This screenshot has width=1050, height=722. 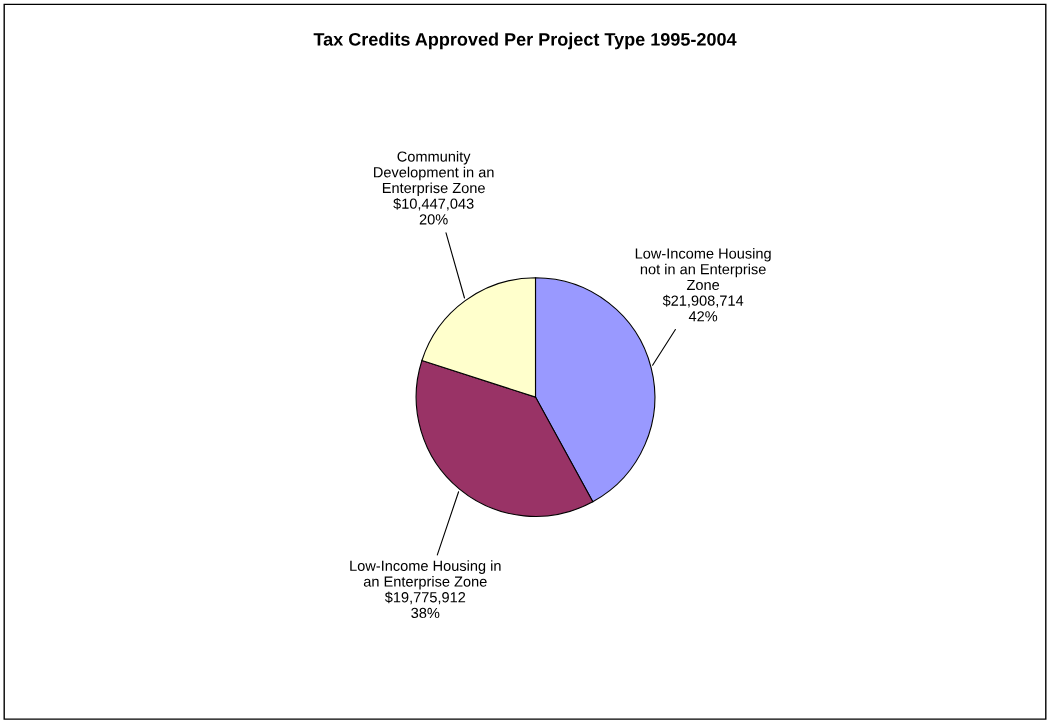 What do you see at coordinates (425, 575) in the screenshot?
I see `slice-label: Low-Income Housing in an Enterprise Zone` at bounding box center [425, 575].